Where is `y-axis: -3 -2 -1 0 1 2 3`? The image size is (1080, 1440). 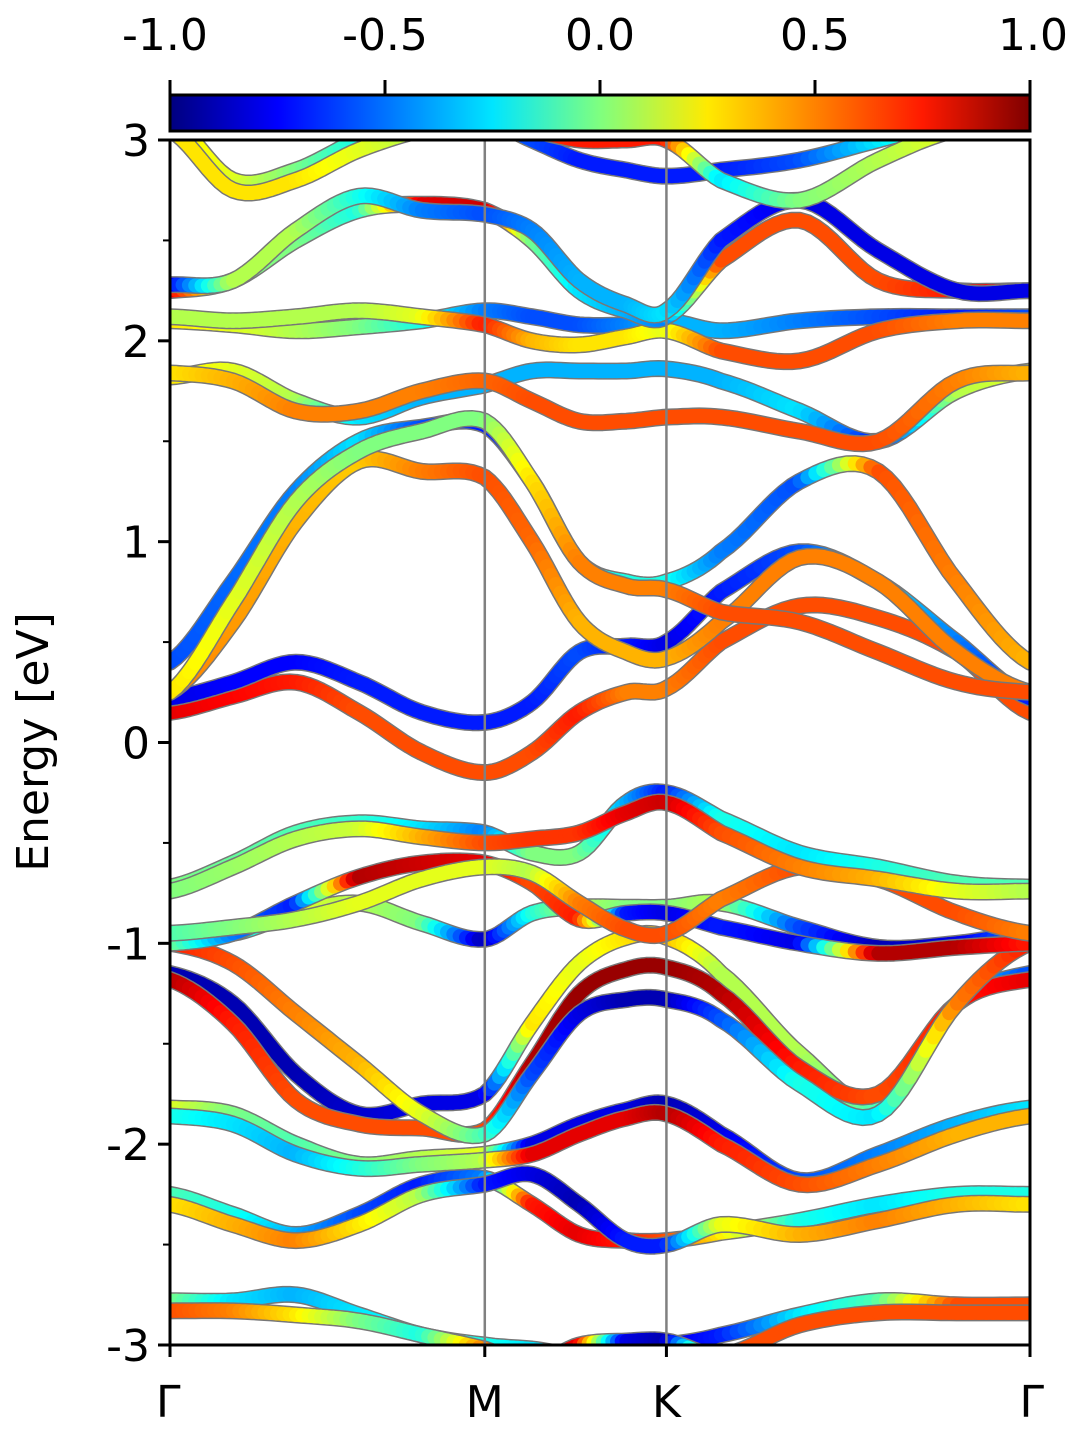 y-axis: -3 -2 -1 0 1 2 3 is located at coordinates (138, 744).